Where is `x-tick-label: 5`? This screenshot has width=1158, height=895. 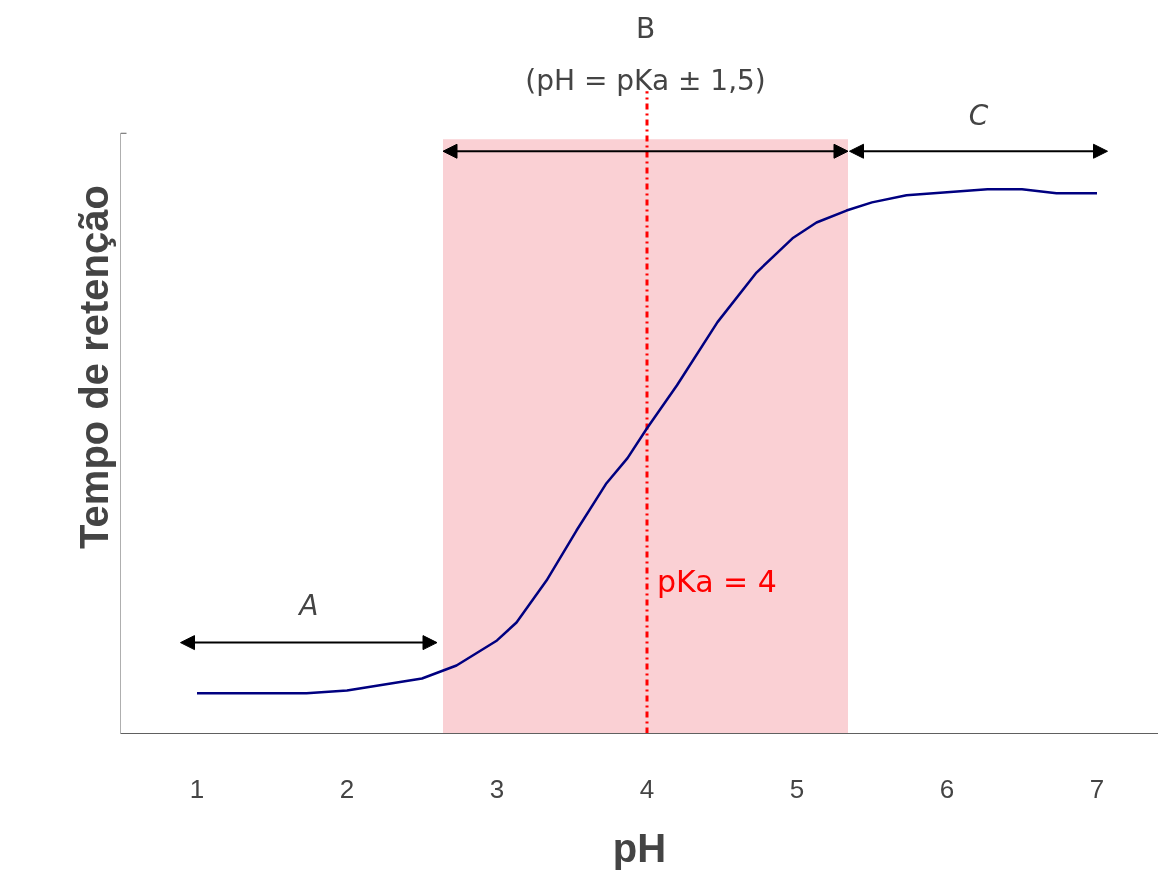 x-tick-label: 5 is located at coordinates (797, 788).